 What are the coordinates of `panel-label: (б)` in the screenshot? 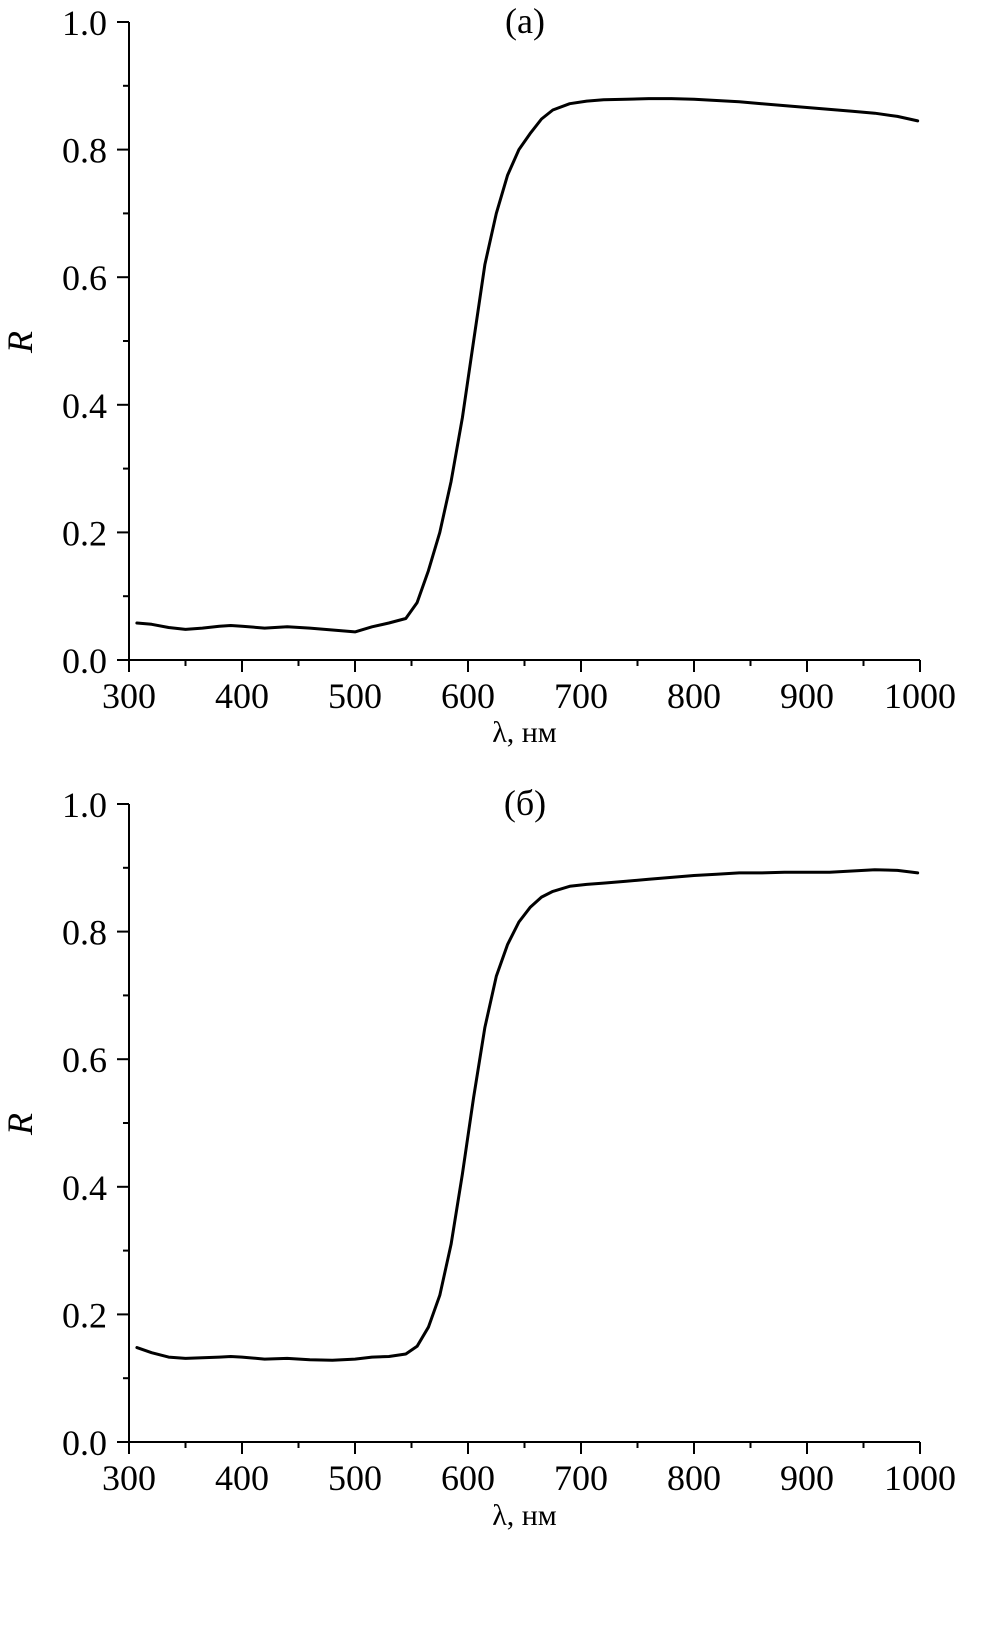 It's located at (525, 803).